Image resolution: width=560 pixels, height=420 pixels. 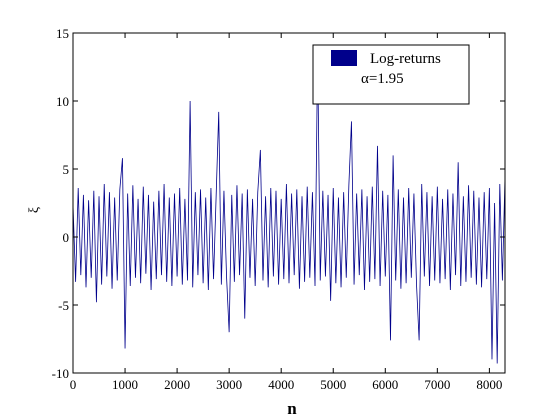 What do you see at coordinates (385, 384) in the screenshot?
I see `x-tick-label: 6000` at bounding box center [385, 384].